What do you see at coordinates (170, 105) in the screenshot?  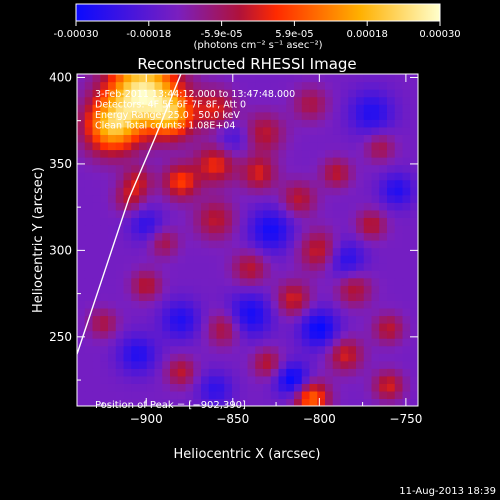 I see `annotation-line: Detectors: 4F 5F 6F 7F 8F, Att 0` at bounding box center [170, 105].